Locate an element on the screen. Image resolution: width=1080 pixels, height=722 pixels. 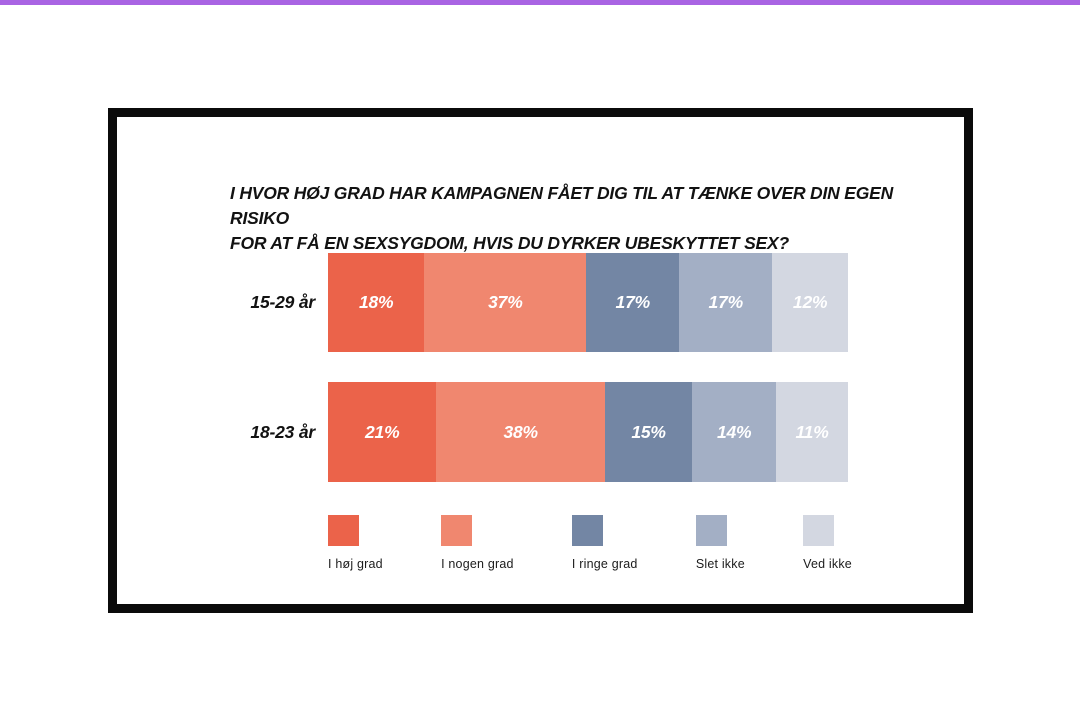
bar-segment: 15% is located at coordinates (648, 432).